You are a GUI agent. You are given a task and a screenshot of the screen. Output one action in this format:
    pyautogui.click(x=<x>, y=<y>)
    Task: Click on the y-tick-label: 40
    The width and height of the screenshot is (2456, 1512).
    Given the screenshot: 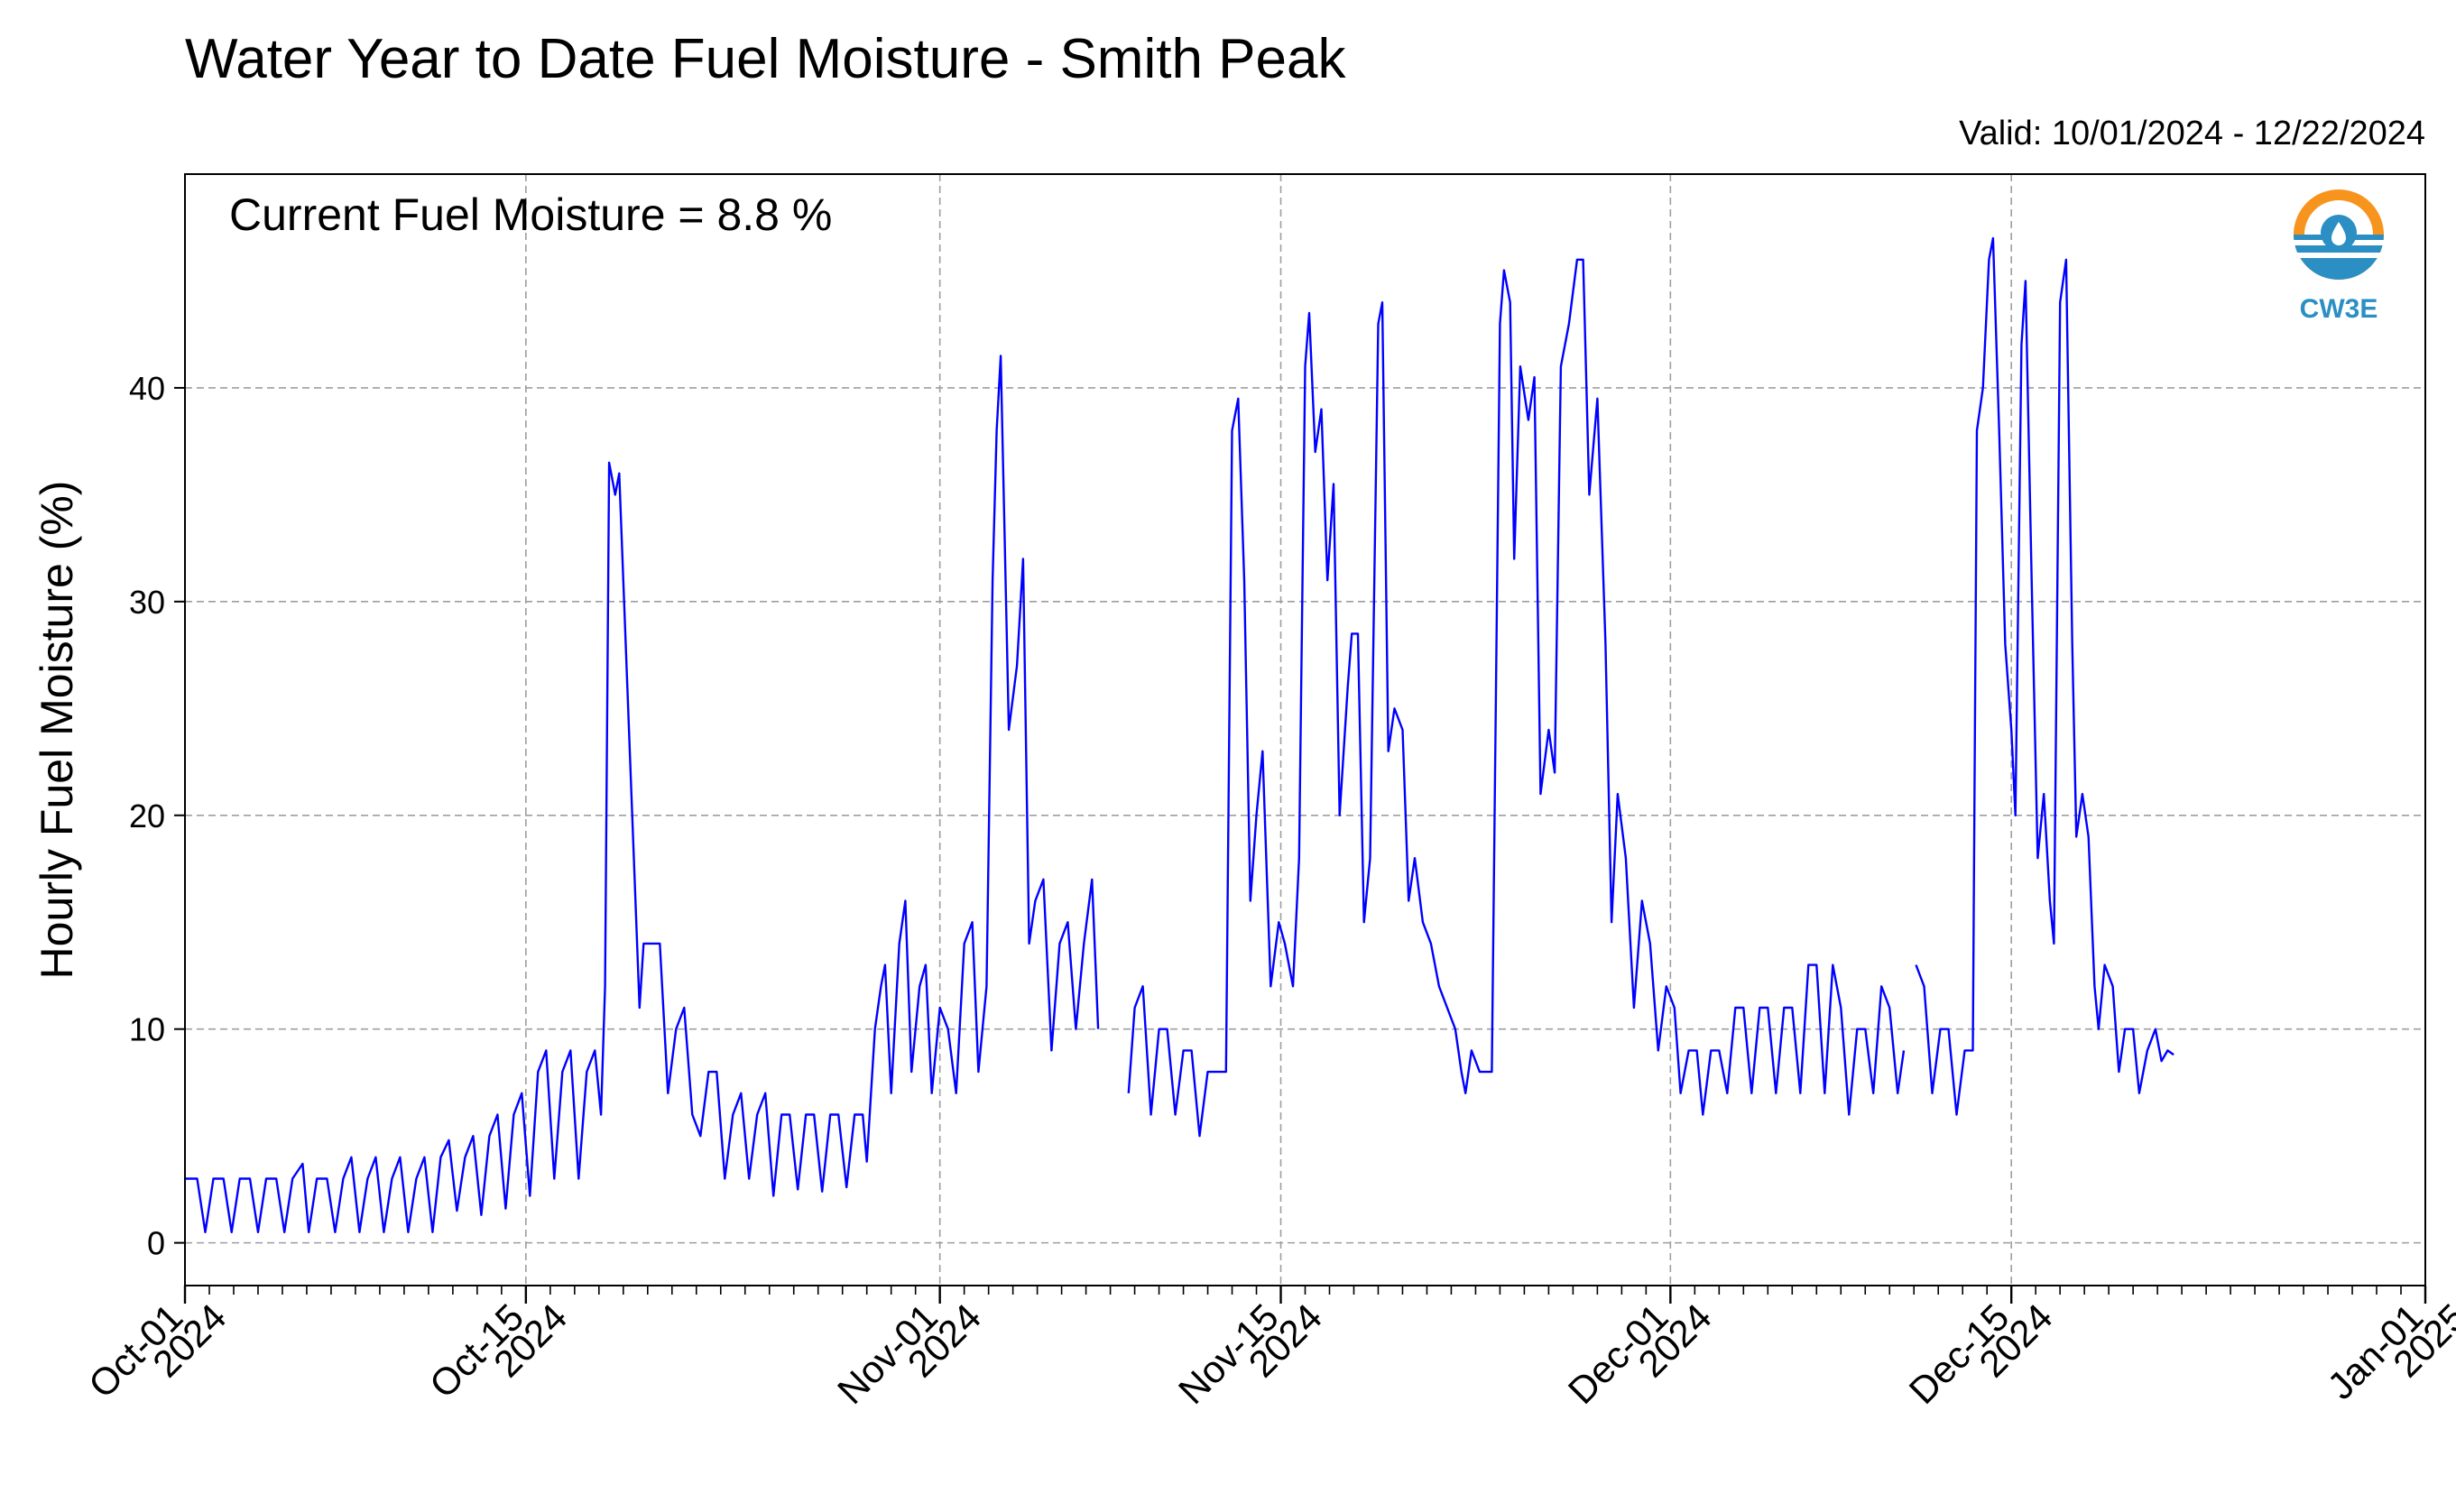 What is the action you would take?
    pyautogui.click(x=147, y=388)
    